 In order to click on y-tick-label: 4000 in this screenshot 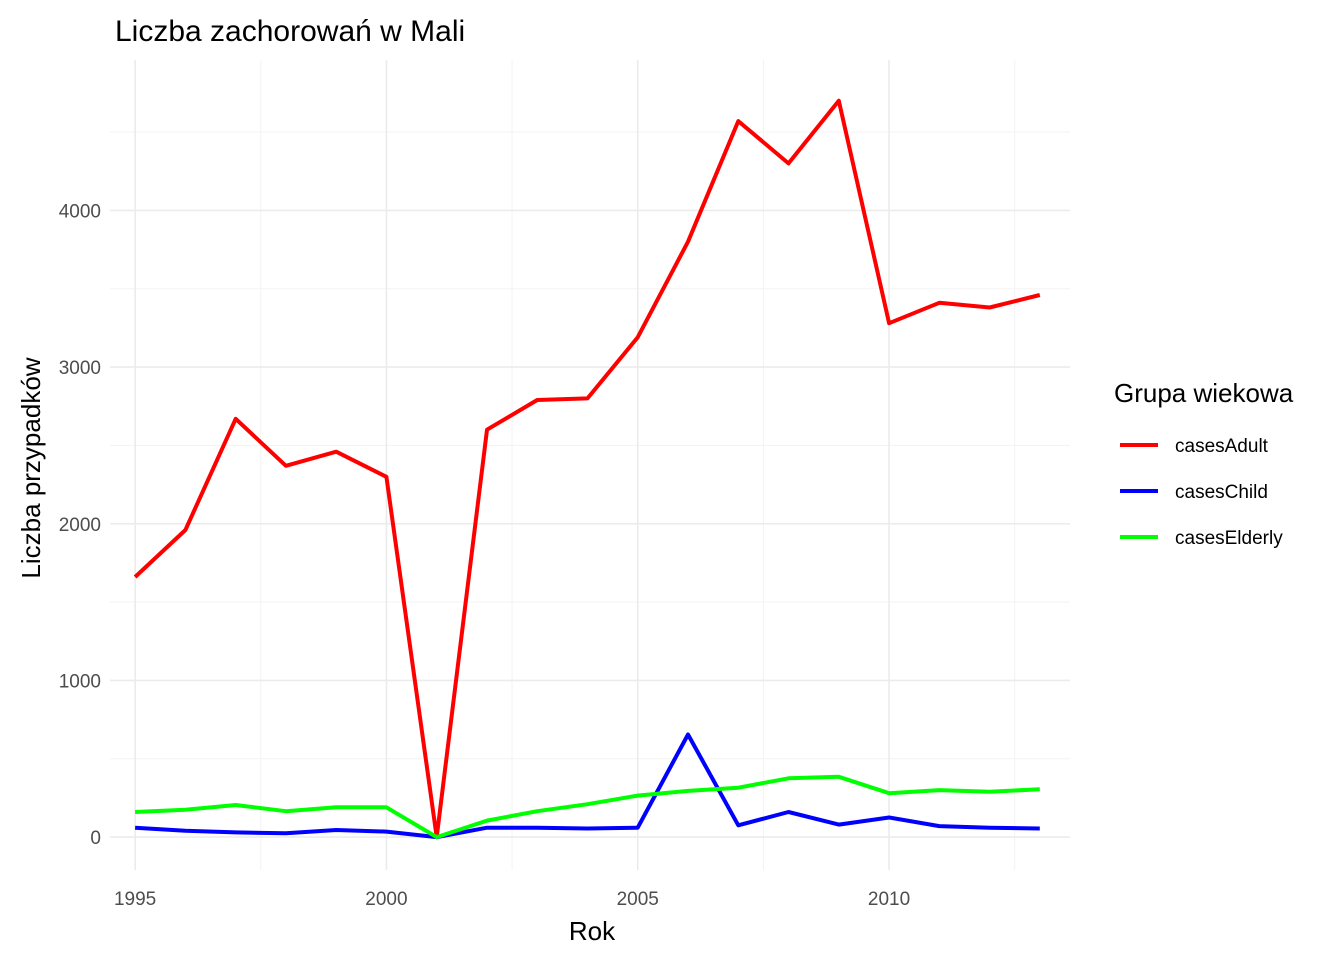, I will do `click(80, 211)`.